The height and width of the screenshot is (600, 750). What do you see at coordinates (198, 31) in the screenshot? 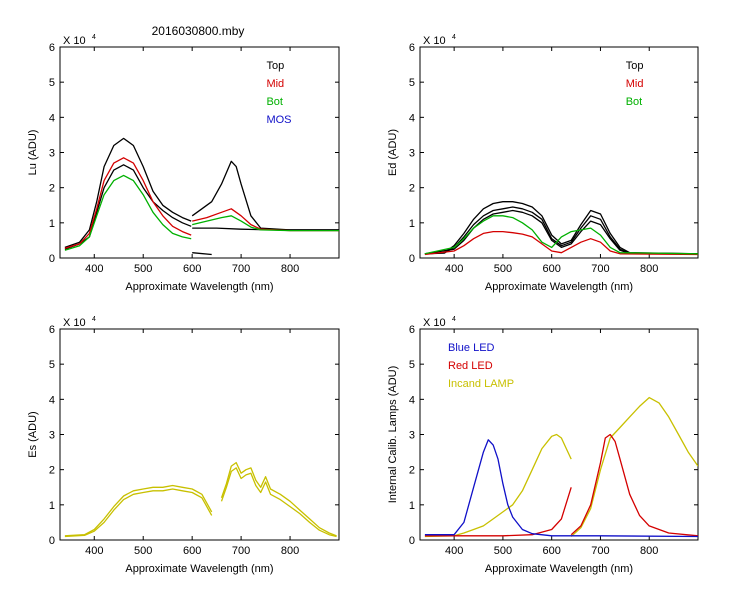
I see `figure-title: 2016030800.mby` at bounding box center [198, 31].